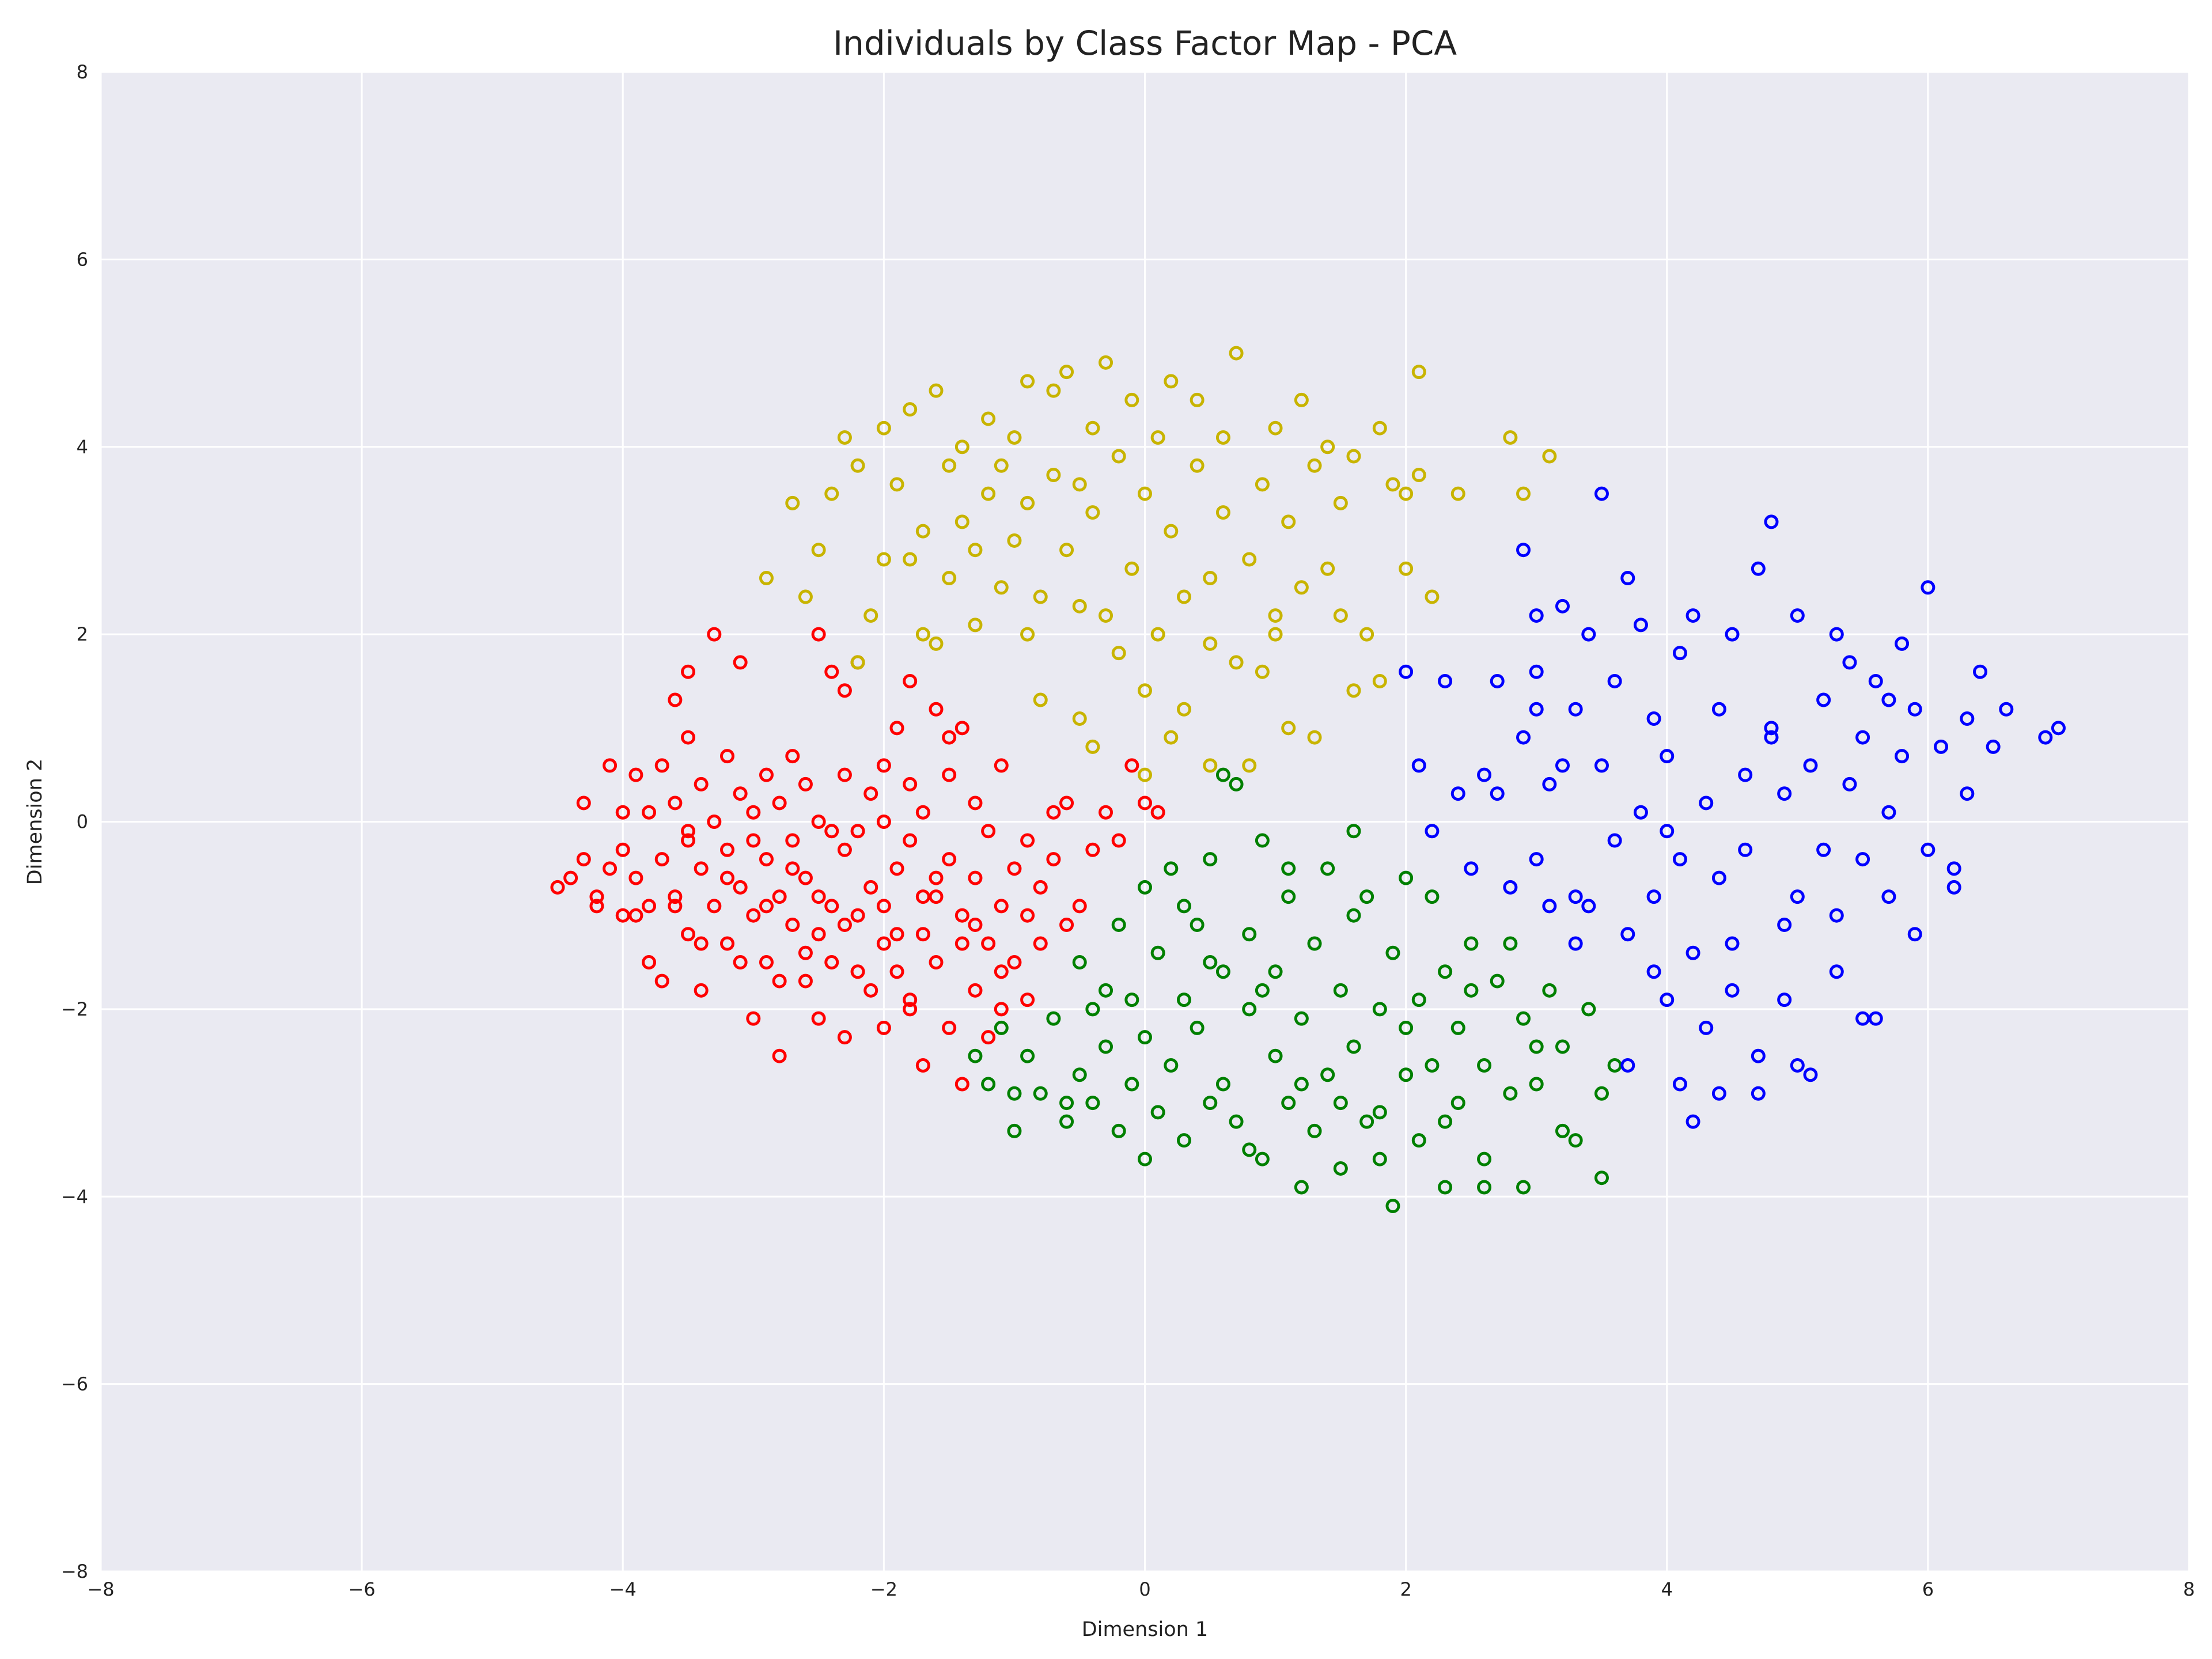 This screenshot has width=2212, height=1659. Describe the element at coordinates (1144, 1589) in the screenshot. I see `x-tick-label: 0` at that location.